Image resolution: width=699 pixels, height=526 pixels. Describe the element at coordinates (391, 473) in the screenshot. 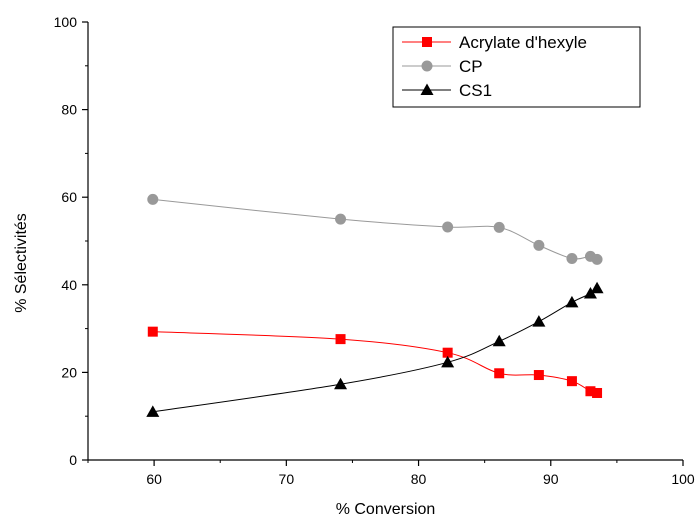

I see `x-axis-ticks: 60 70 80 90 100` at that location.